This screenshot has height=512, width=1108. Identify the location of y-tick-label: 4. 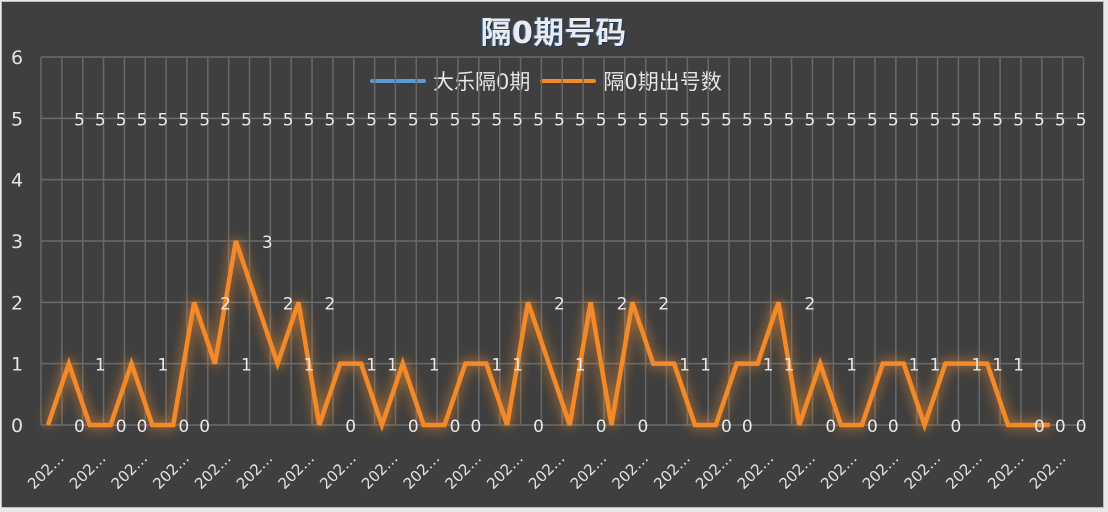
(17, 181).